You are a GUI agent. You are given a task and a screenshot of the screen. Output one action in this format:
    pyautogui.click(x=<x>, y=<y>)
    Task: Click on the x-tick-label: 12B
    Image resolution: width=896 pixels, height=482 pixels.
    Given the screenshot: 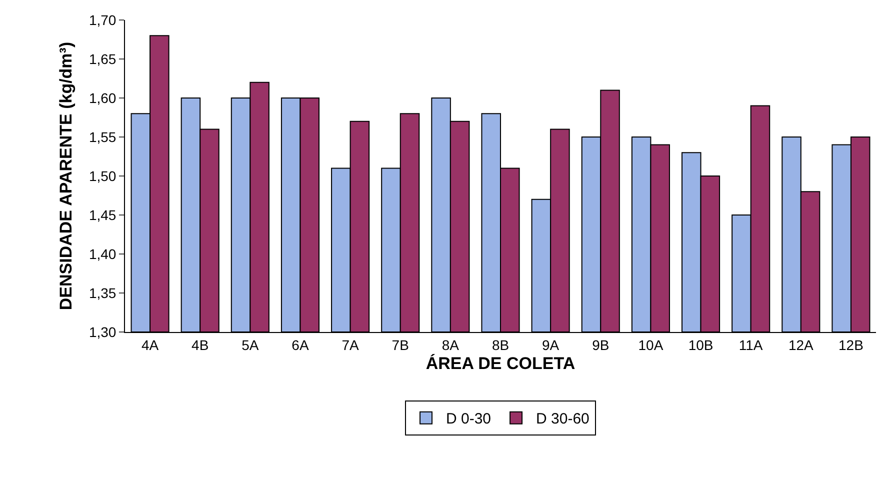 What is the action you would take?
    pyautogui.click(x=851, y=344)
    